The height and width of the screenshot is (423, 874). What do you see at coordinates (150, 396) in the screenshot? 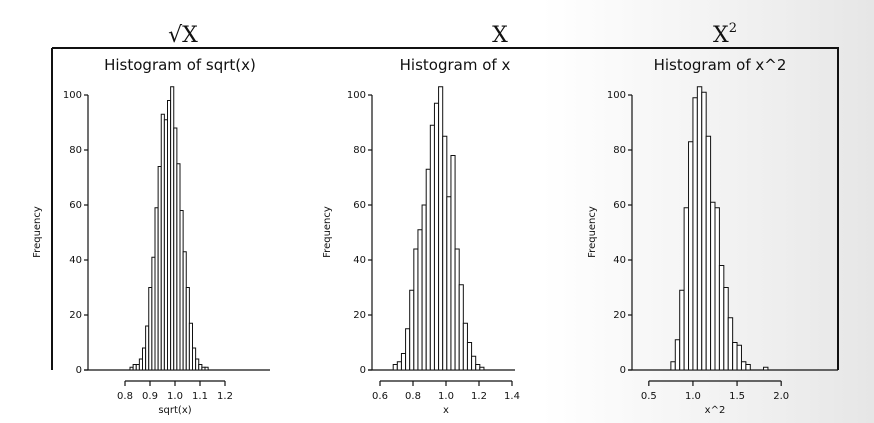
I see `x-tick-label: 0.9` at bounding box center [150, 396].